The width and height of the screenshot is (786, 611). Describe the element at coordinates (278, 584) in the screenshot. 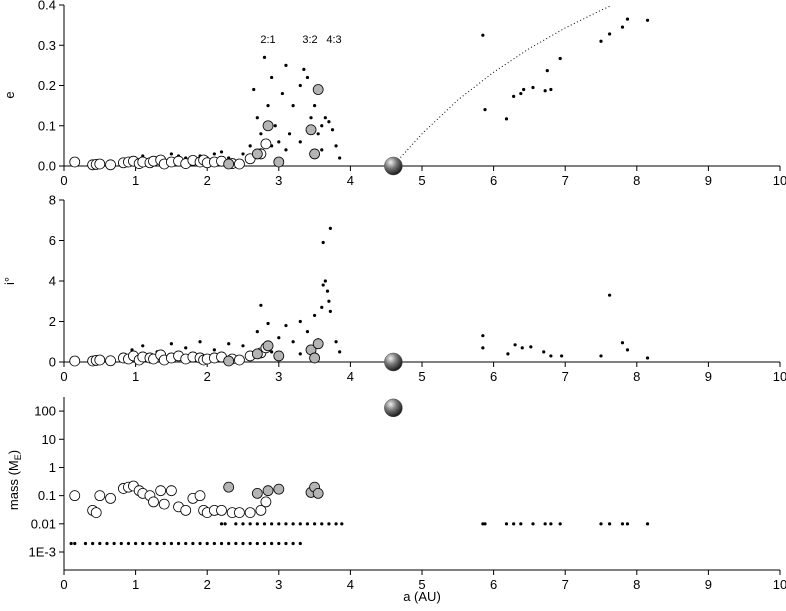

I see `x-tick-label: 3` at that location.